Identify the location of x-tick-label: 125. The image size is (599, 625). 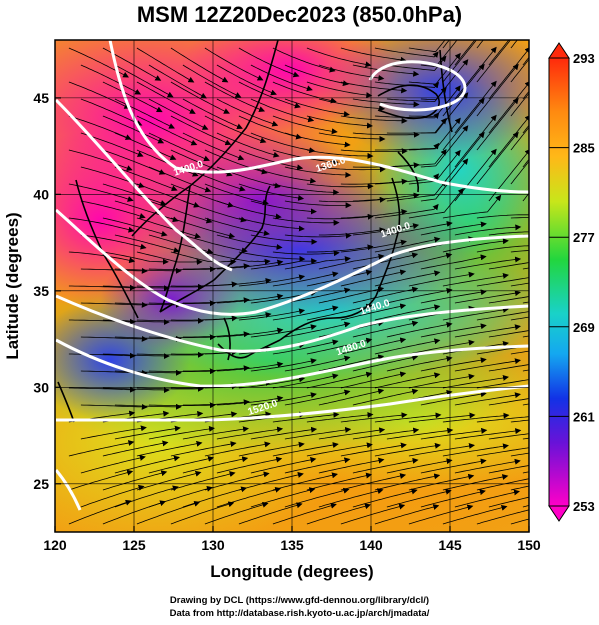
(134, 545).